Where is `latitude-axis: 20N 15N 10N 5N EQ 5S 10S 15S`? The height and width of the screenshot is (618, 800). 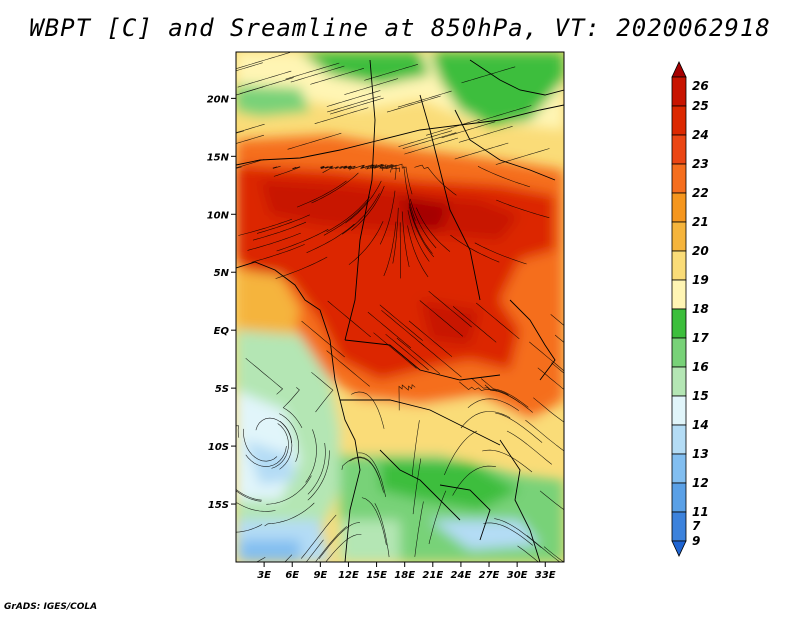
latitude-axis: 20N 15N 10N 5N EQ 5S 10S 15S is located at coordinates (221, 302).